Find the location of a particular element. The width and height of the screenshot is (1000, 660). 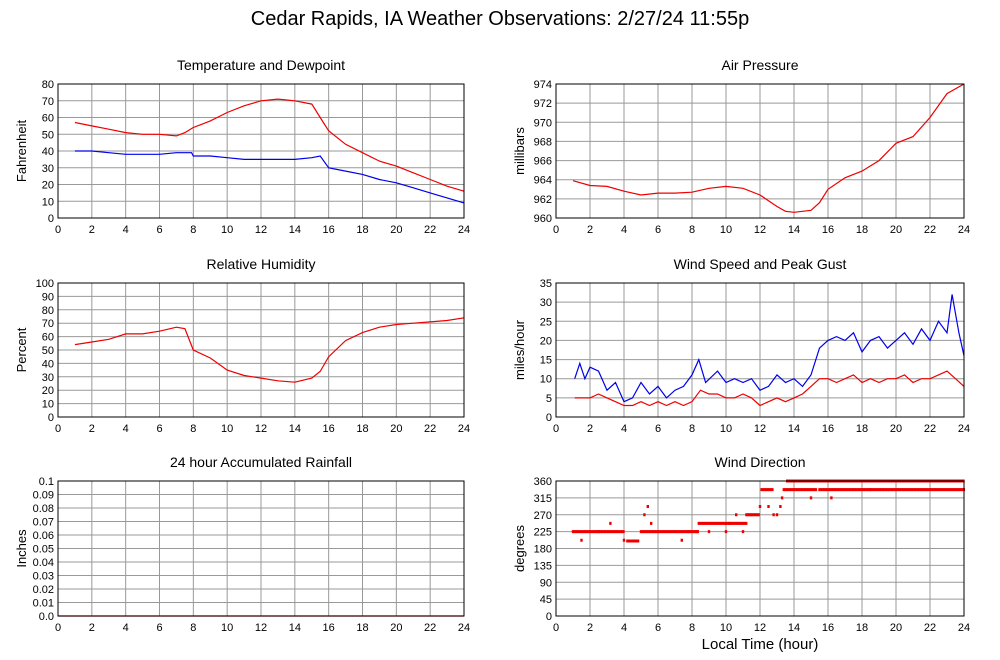

temp-x-tick-label: 24 is located at coordinates (464, 230).